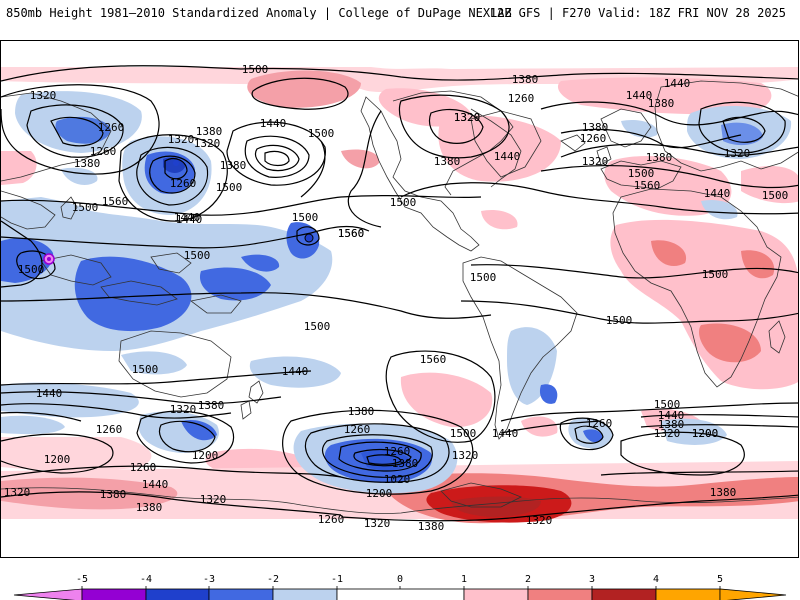 The image size is (800, 600). What do you see at coordinates (397, 479) in the screenshot?
I see `contour-label: 1020` at bounding box center [397, 479].